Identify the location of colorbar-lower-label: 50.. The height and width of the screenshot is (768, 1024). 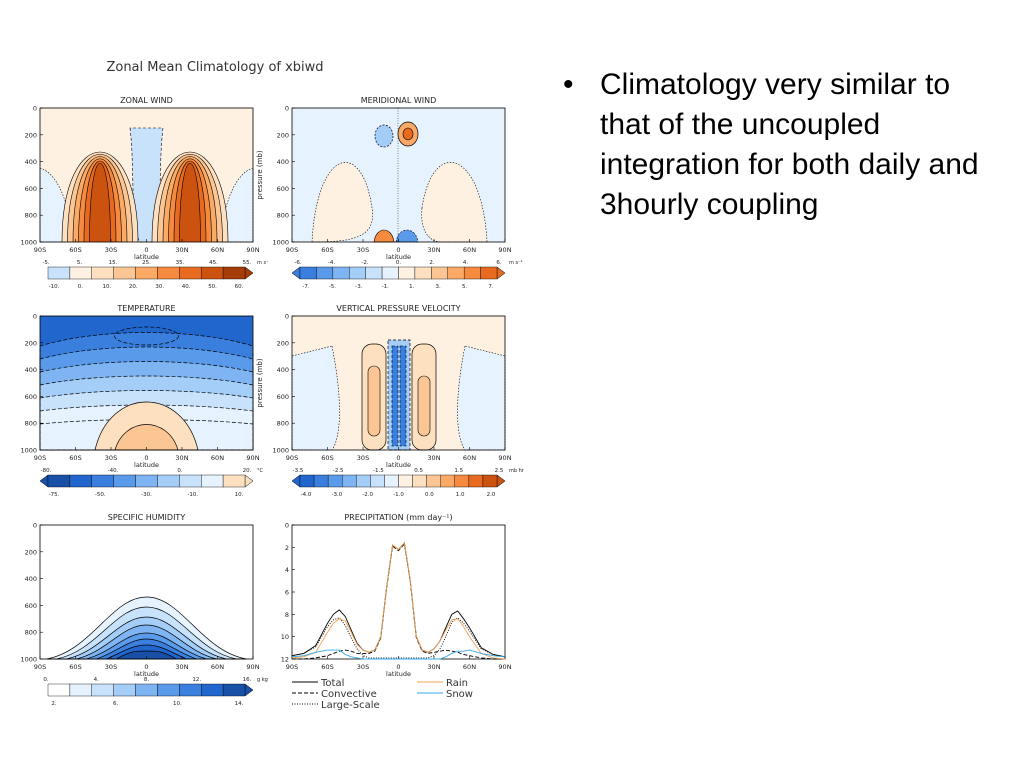
(212, 287).